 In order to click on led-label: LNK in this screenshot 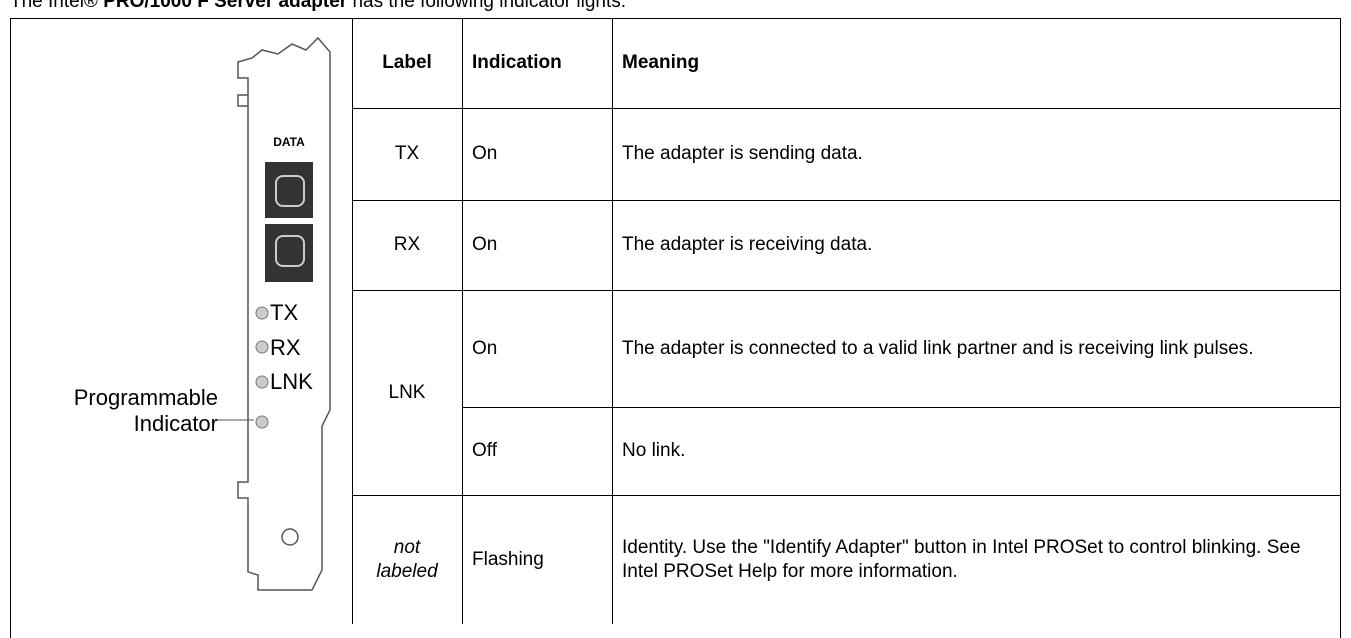, I will do `click(291, 381)`.